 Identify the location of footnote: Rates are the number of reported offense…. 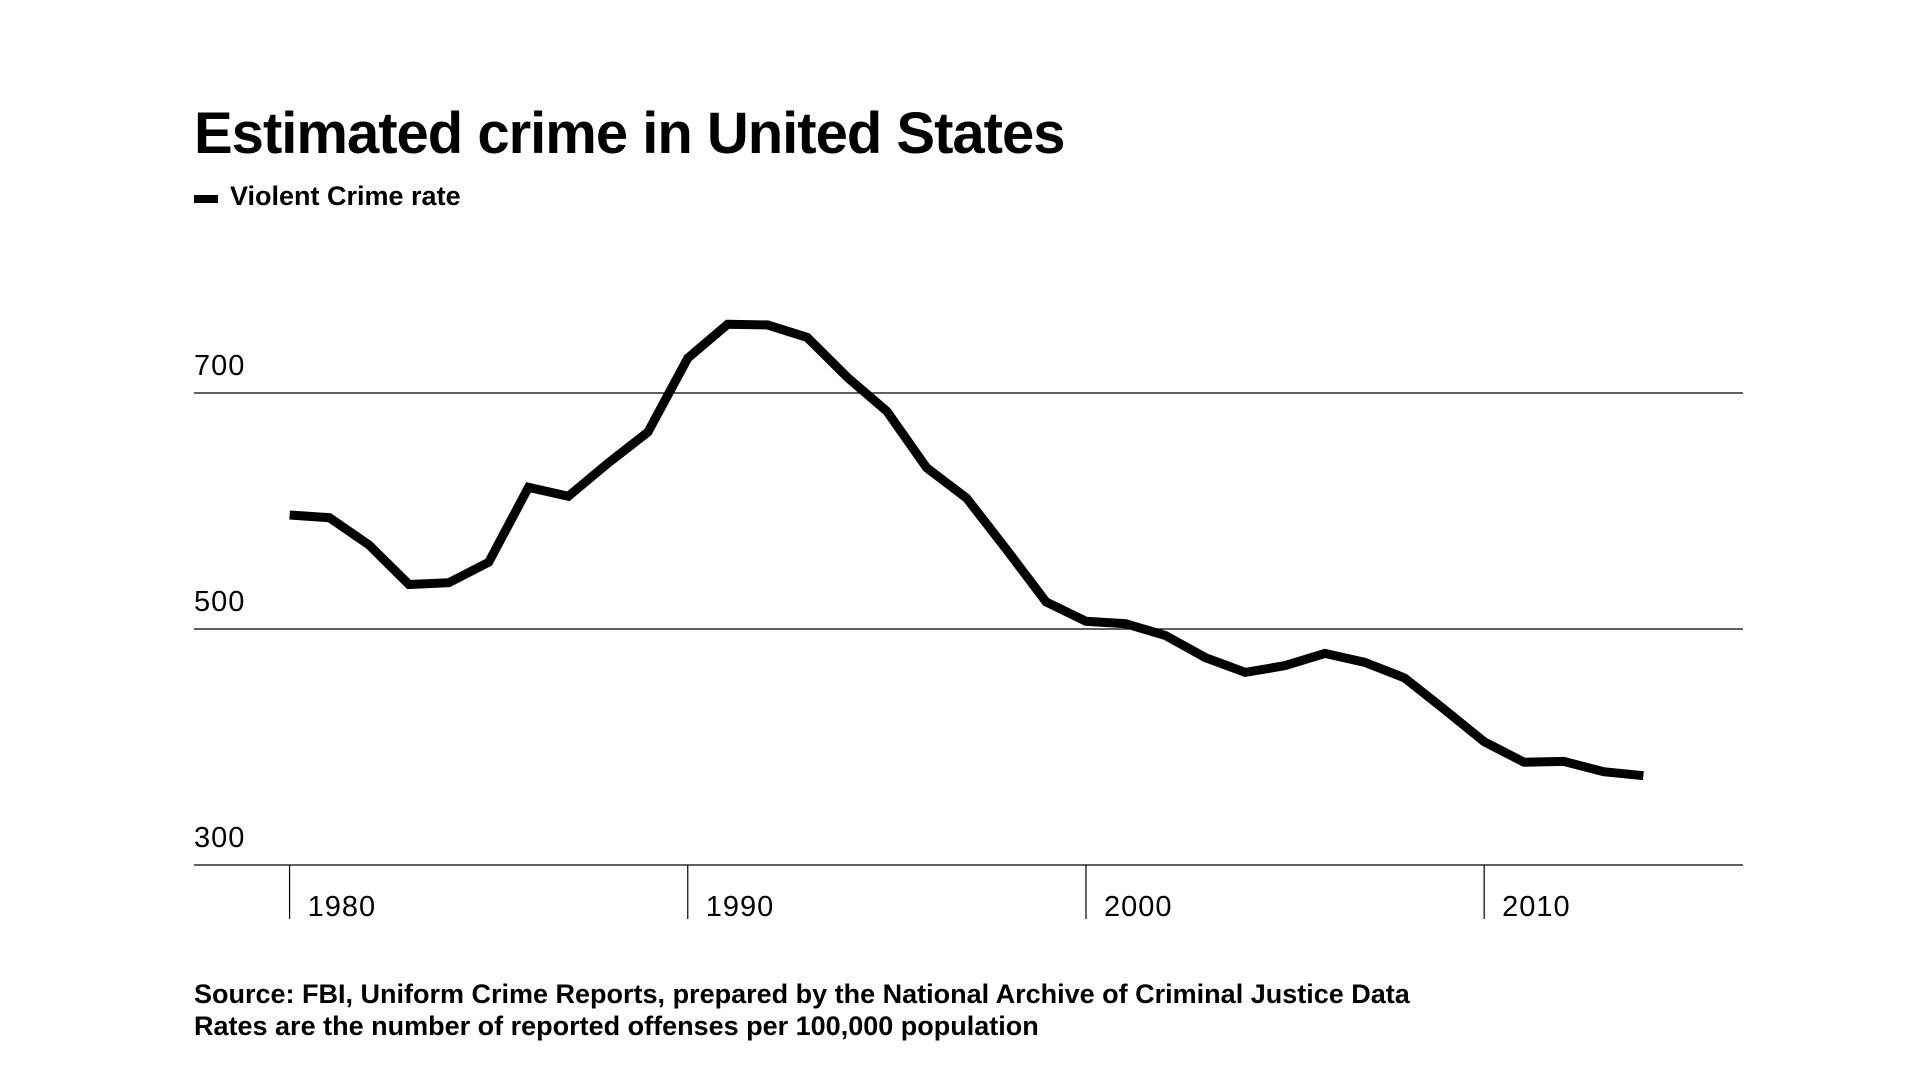
(616, 1026).